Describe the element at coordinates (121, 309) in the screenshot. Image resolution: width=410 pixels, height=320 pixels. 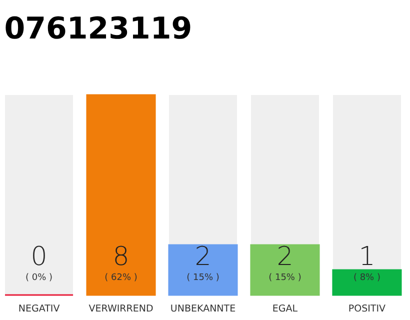
I see `x-tick-label: VERWIRREND` at that location.